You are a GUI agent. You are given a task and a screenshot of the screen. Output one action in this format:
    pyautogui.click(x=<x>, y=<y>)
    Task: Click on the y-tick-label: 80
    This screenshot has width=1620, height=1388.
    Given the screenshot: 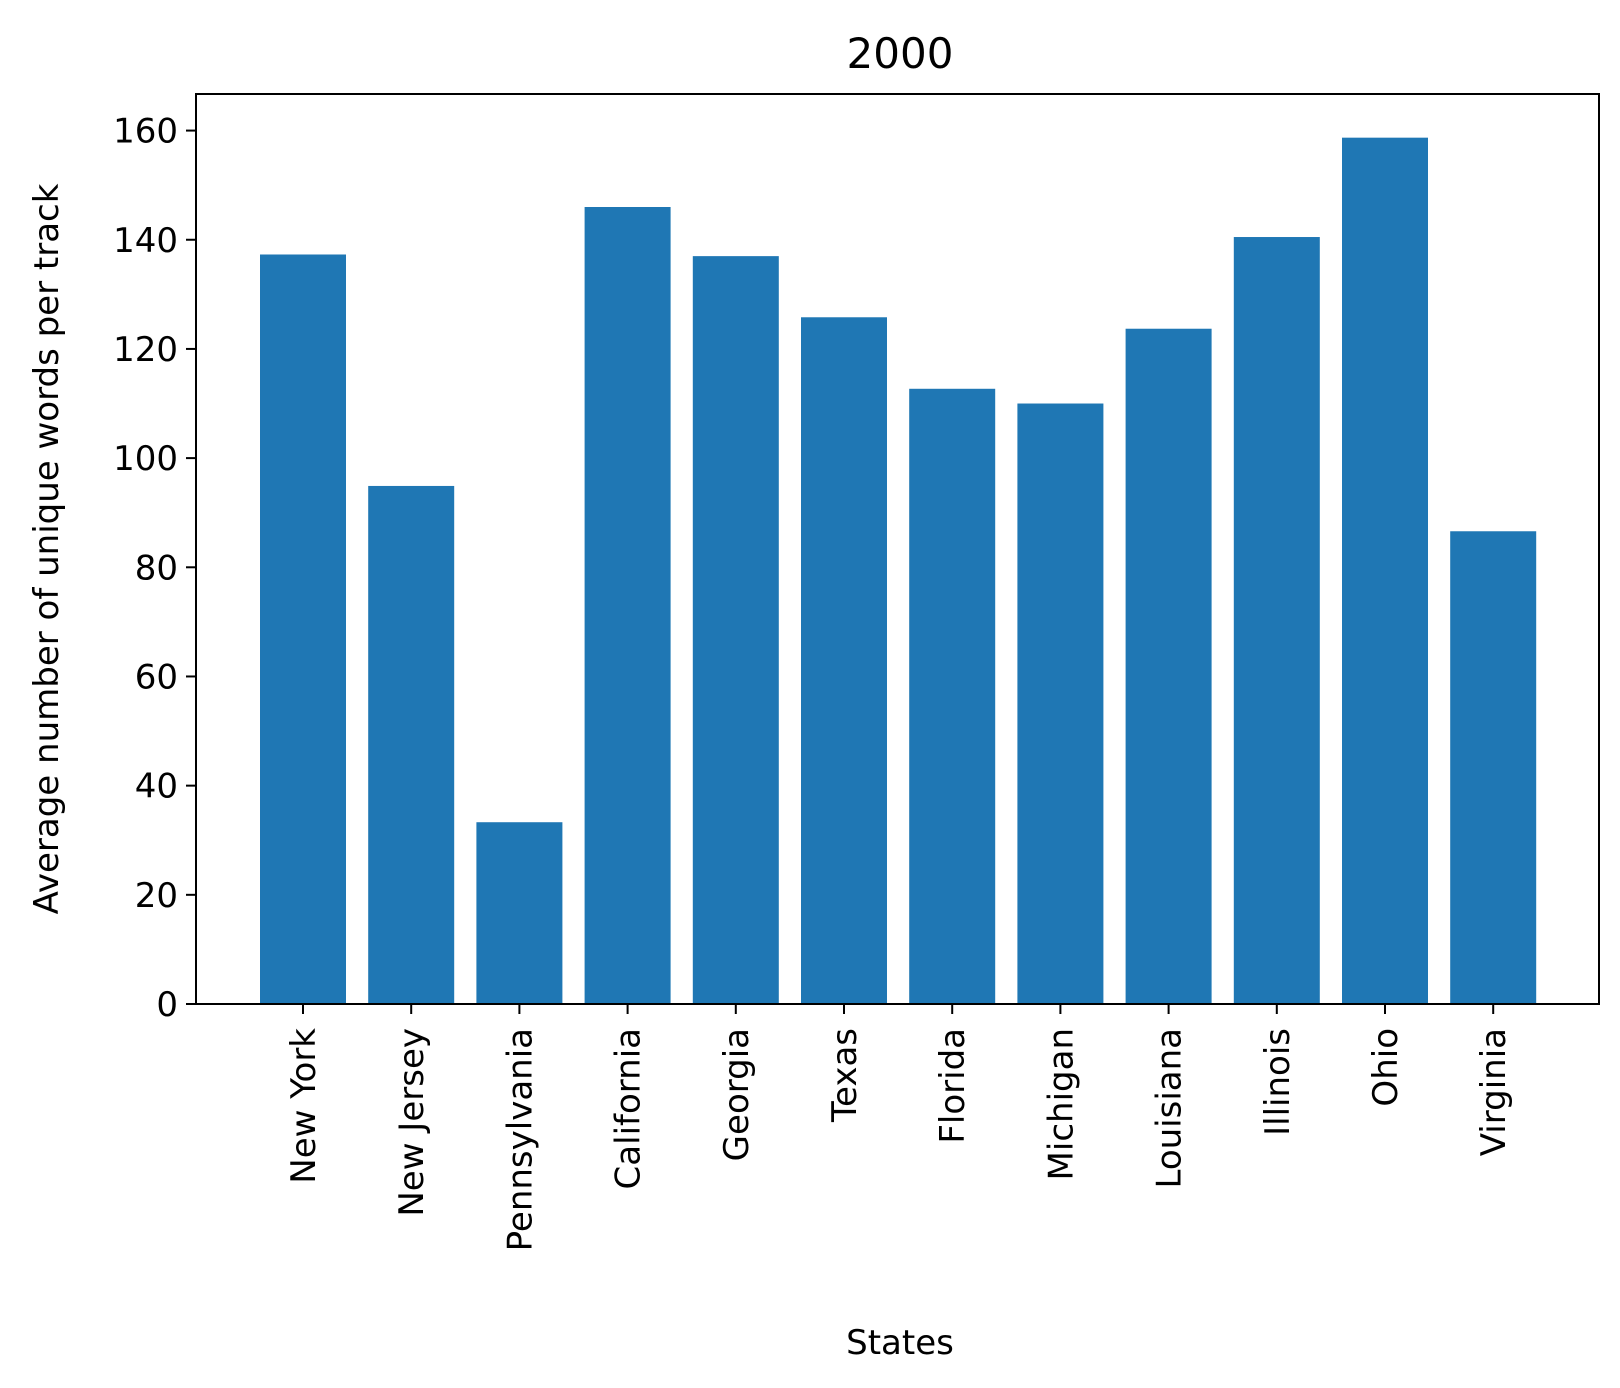 What is the action you would take?
    pyautogui.click(x=156, y=568)
    